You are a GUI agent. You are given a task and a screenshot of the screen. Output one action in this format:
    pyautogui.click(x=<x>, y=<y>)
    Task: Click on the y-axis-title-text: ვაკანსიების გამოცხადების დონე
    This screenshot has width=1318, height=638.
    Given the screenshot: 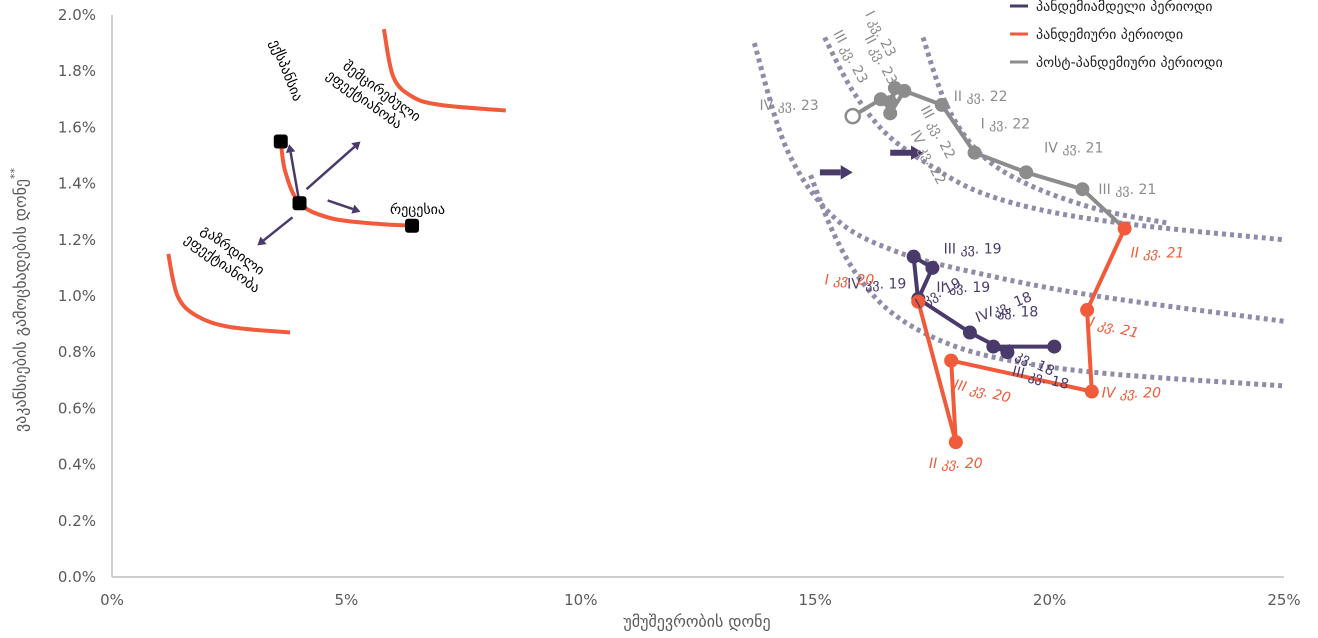 What is the action you would take?
    pyautogui.click(x=20, y=305)
    